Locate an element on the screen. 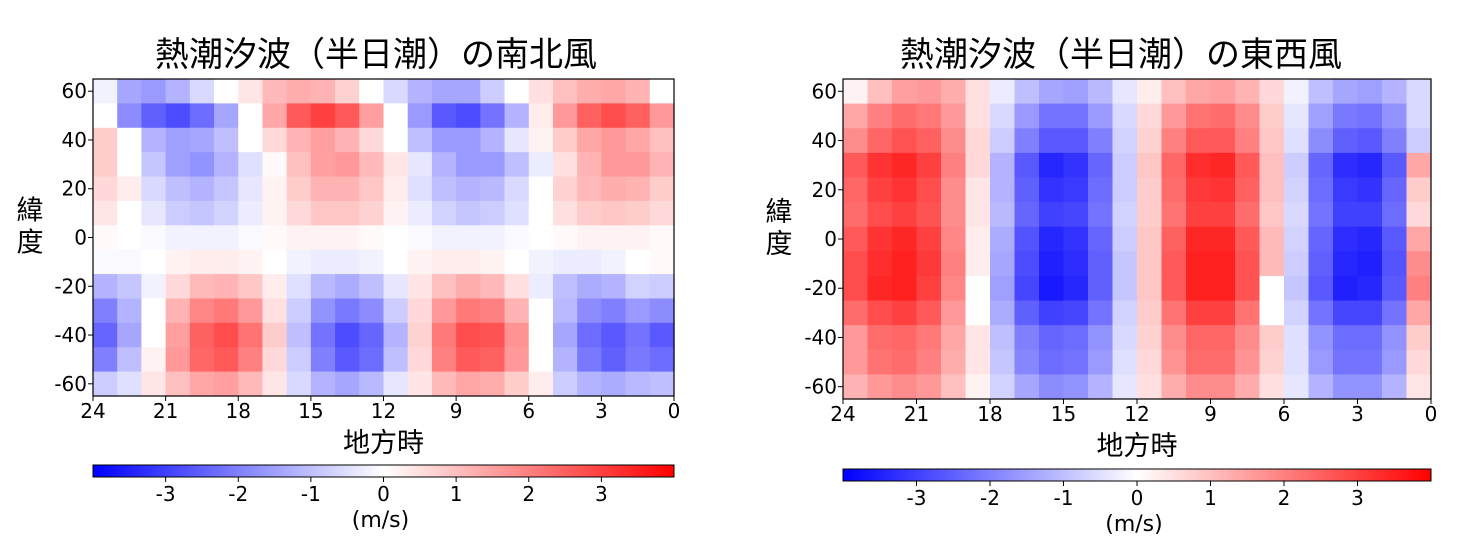 This screenshot has width=1474, height=558. y-tick-label: -20 is located at coordinates (820, 288).